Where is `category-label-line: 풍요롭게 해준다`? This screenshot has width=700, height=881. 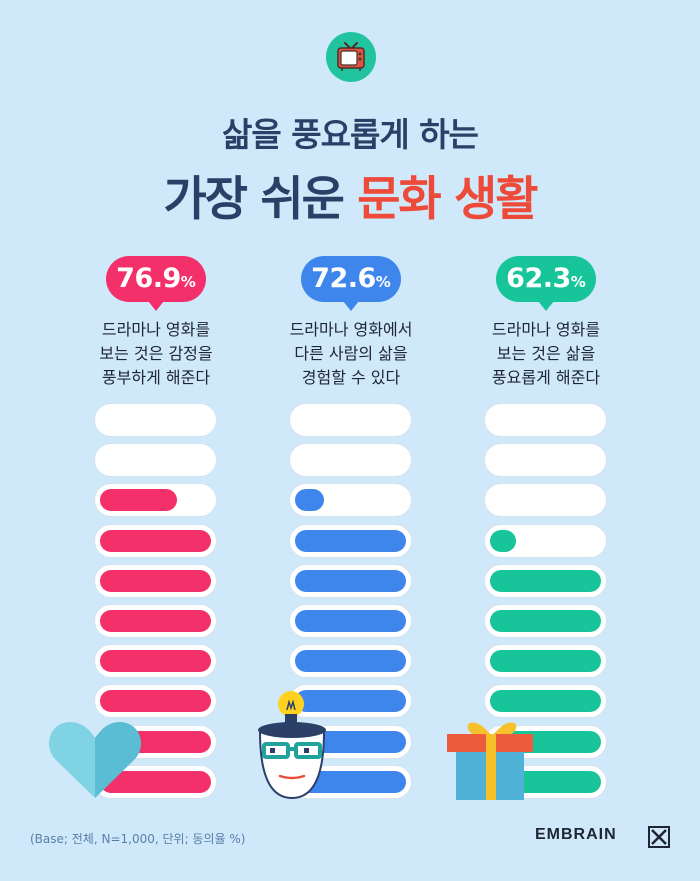 category-label-line: 풍요롭게 해준다 is located at coordinates (546, 377).